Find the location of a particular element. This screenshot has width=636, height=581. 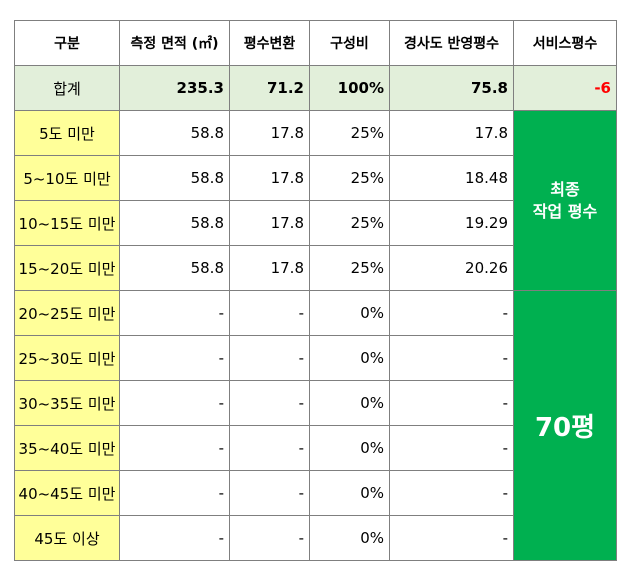

table-row: 40~45도 미만 - - 0% - is located at coordinates (315, 493).